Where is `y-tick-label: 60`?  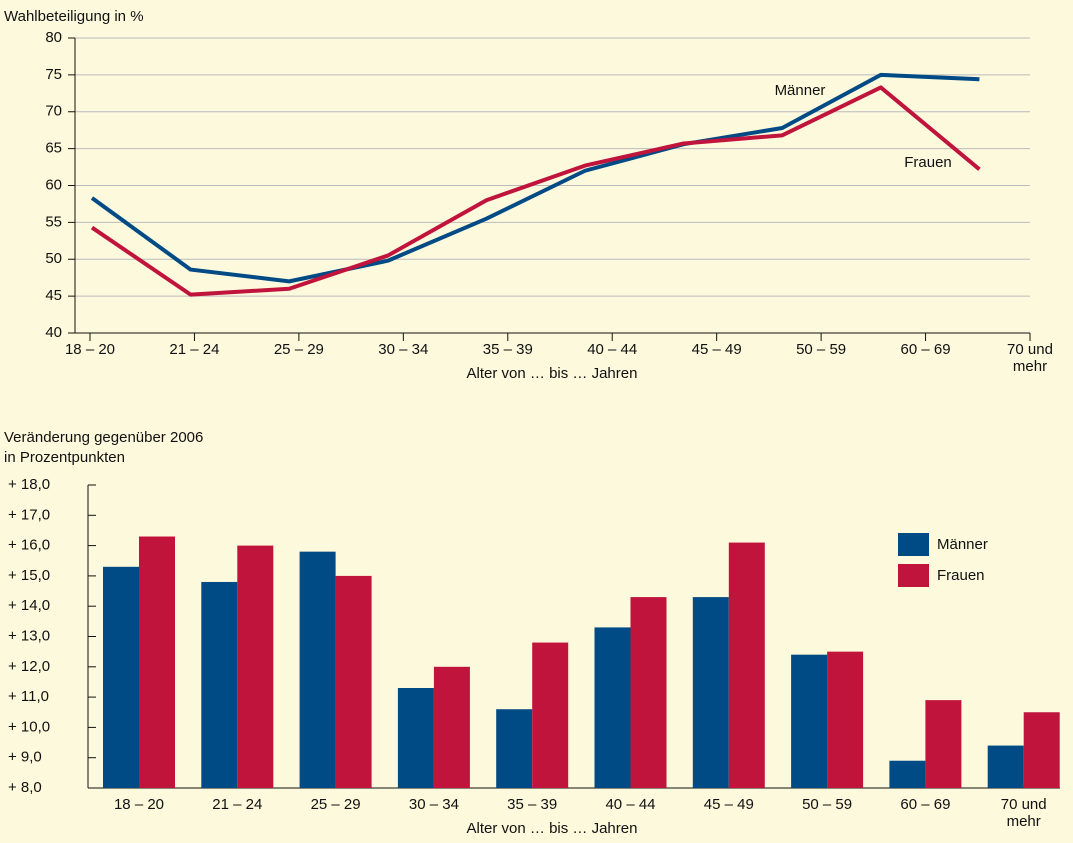
y-tick-label: 60 is located at coordinates (53, 184).